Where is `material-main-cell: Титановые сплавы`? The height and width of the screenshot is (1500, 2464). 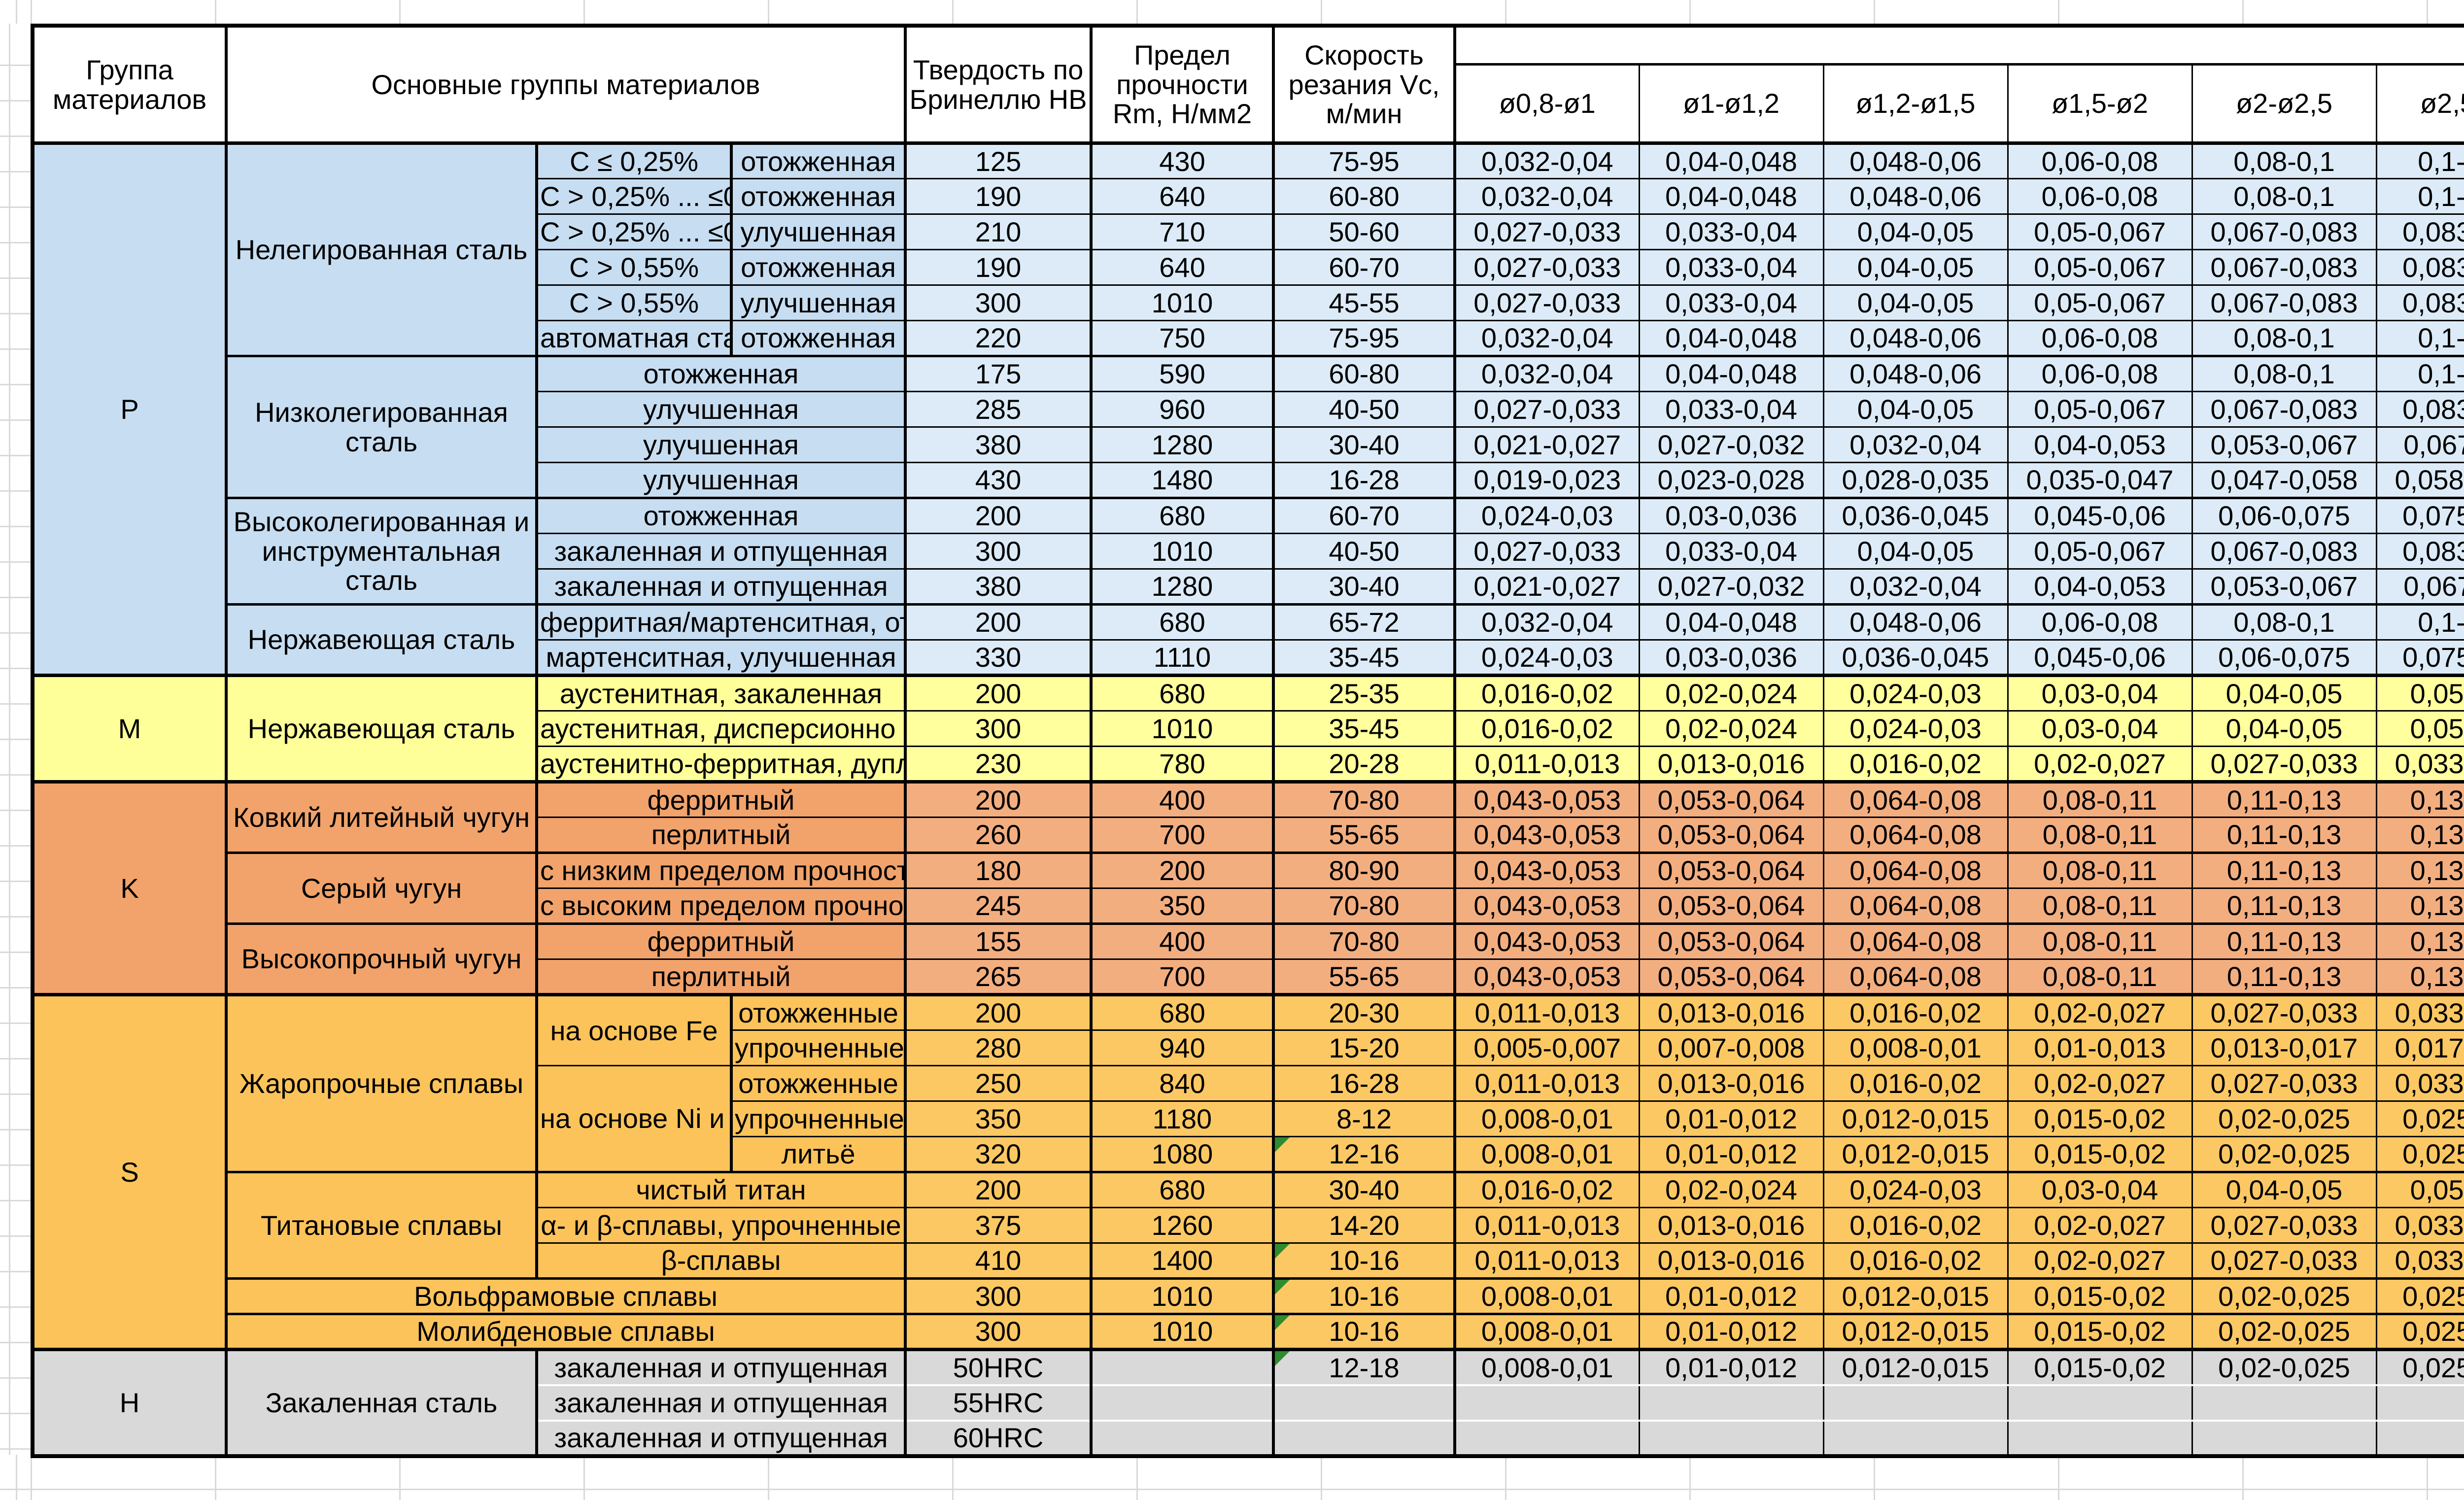 material-main-cell: Титановые сплавы is located at coordinates (381, 1225).